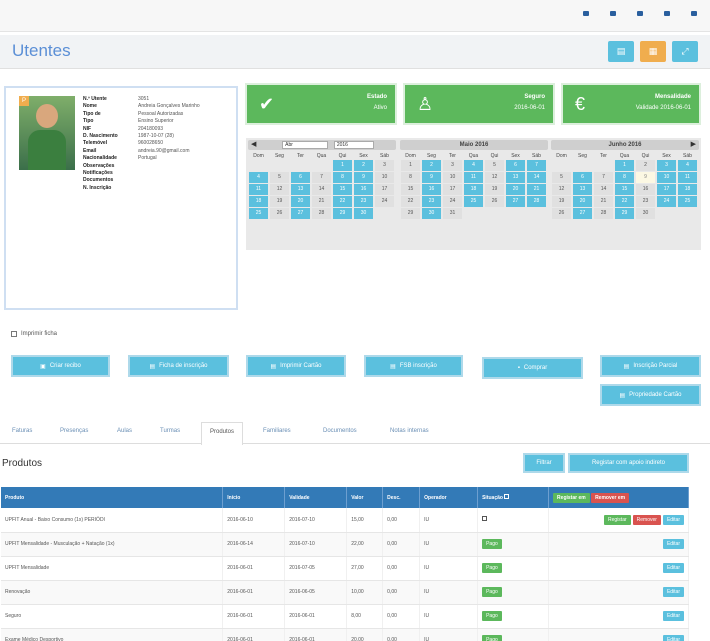 The width and height of the screenshot is (710, 641). I want to click on tab-notas-internas: Notas internas, so click(409, 431).